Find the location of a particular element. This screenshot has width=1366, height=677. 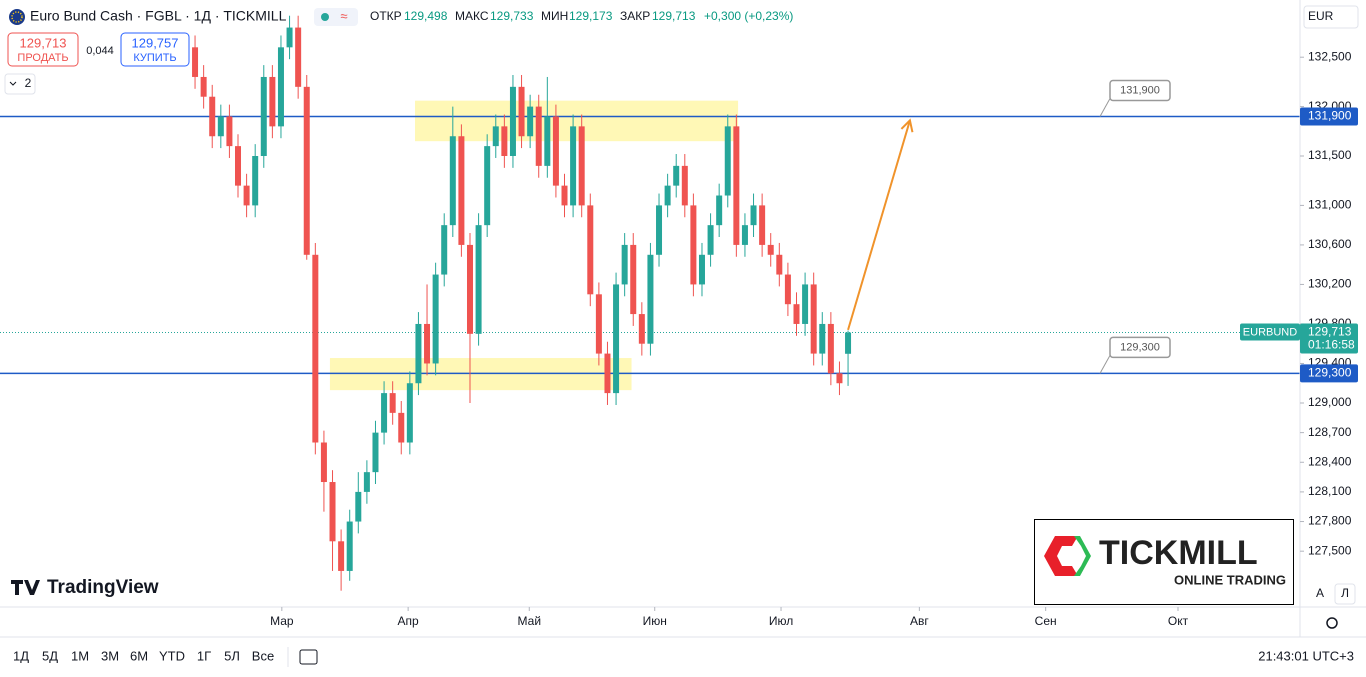

settings-icon is located at coordinates (1332, 623).